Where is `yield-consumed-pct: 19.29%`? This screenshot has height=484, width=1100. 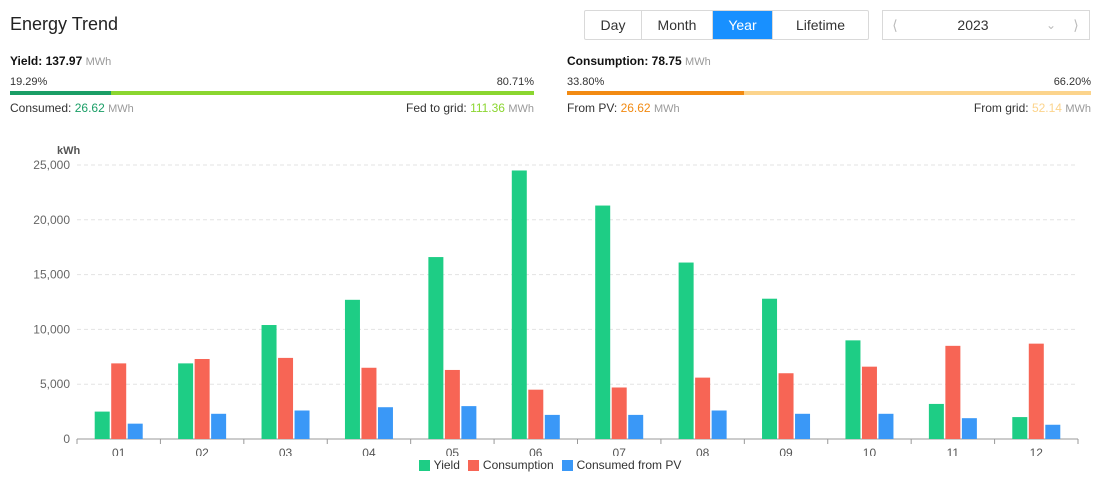
yield-consumed-pct: 19.29% is located at coordinates (29, 82).